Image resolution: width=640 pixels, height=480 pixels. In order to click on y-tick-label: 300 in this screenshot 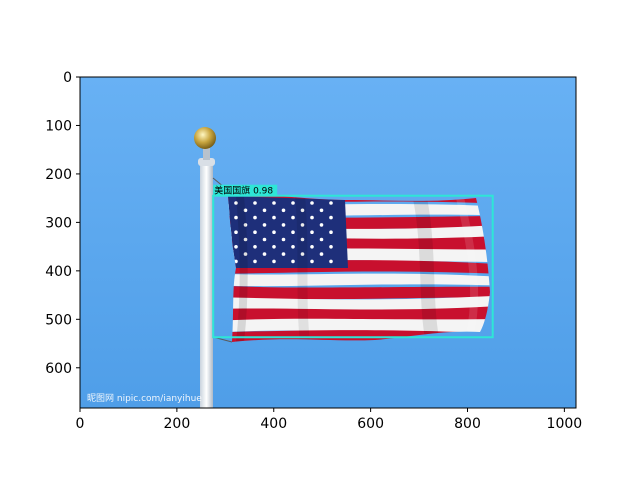, I will do `click(58, 223)`.